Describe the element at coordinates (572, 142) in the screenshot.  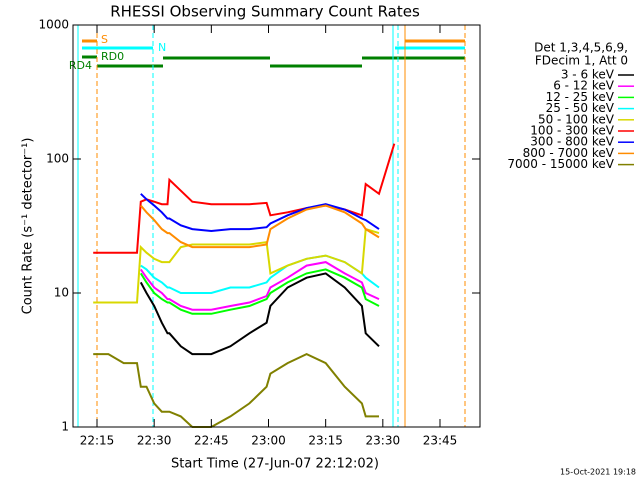
I see `legend-label: 300 - 800 keV` at that location.